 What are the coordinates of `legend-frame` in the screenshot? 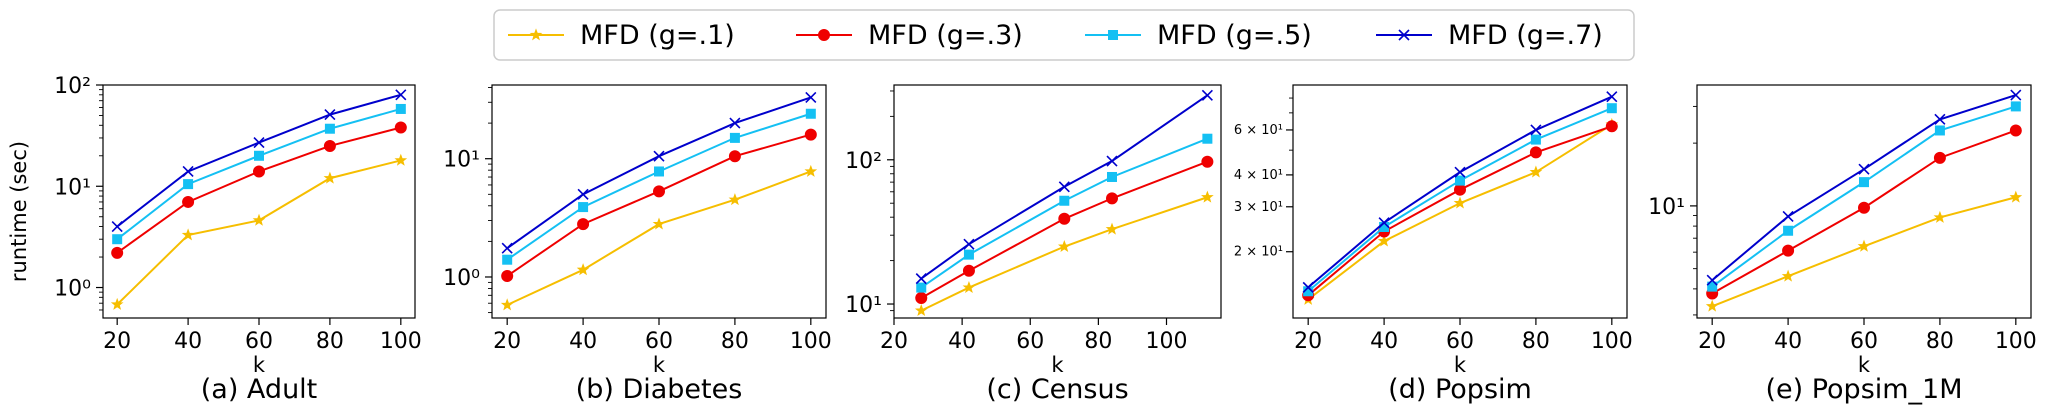 It's located at (1064, 35).